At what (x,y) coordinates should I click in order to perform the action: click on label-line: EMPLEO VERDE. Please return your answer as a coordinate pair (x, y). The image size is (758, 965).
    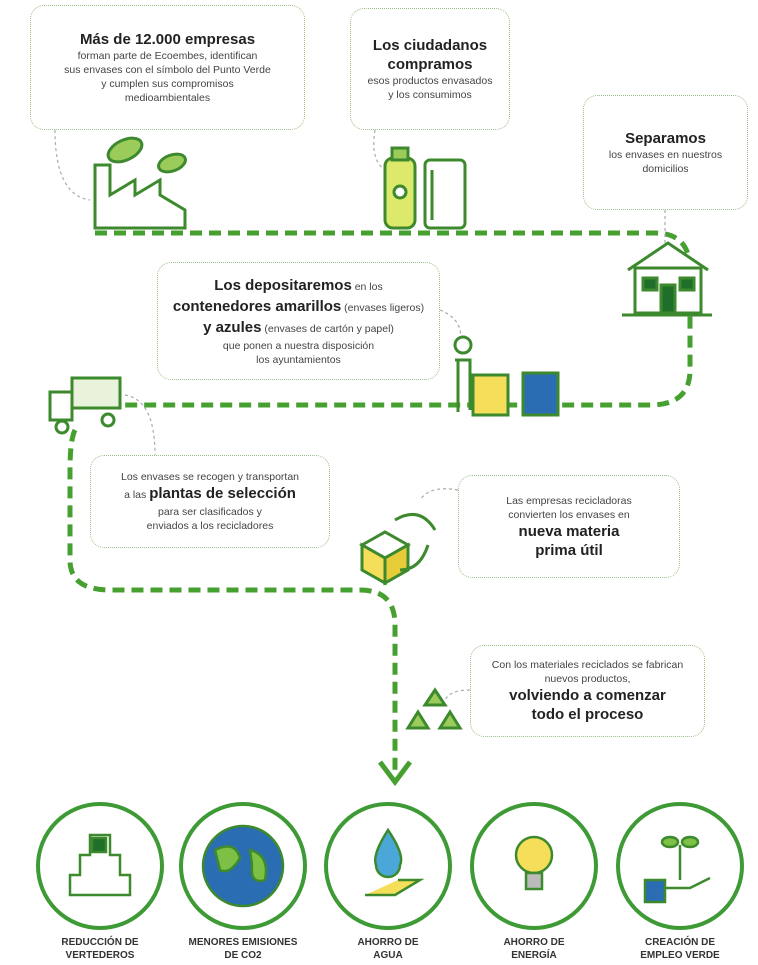
    Looking at the image, I should click on (680, 955).